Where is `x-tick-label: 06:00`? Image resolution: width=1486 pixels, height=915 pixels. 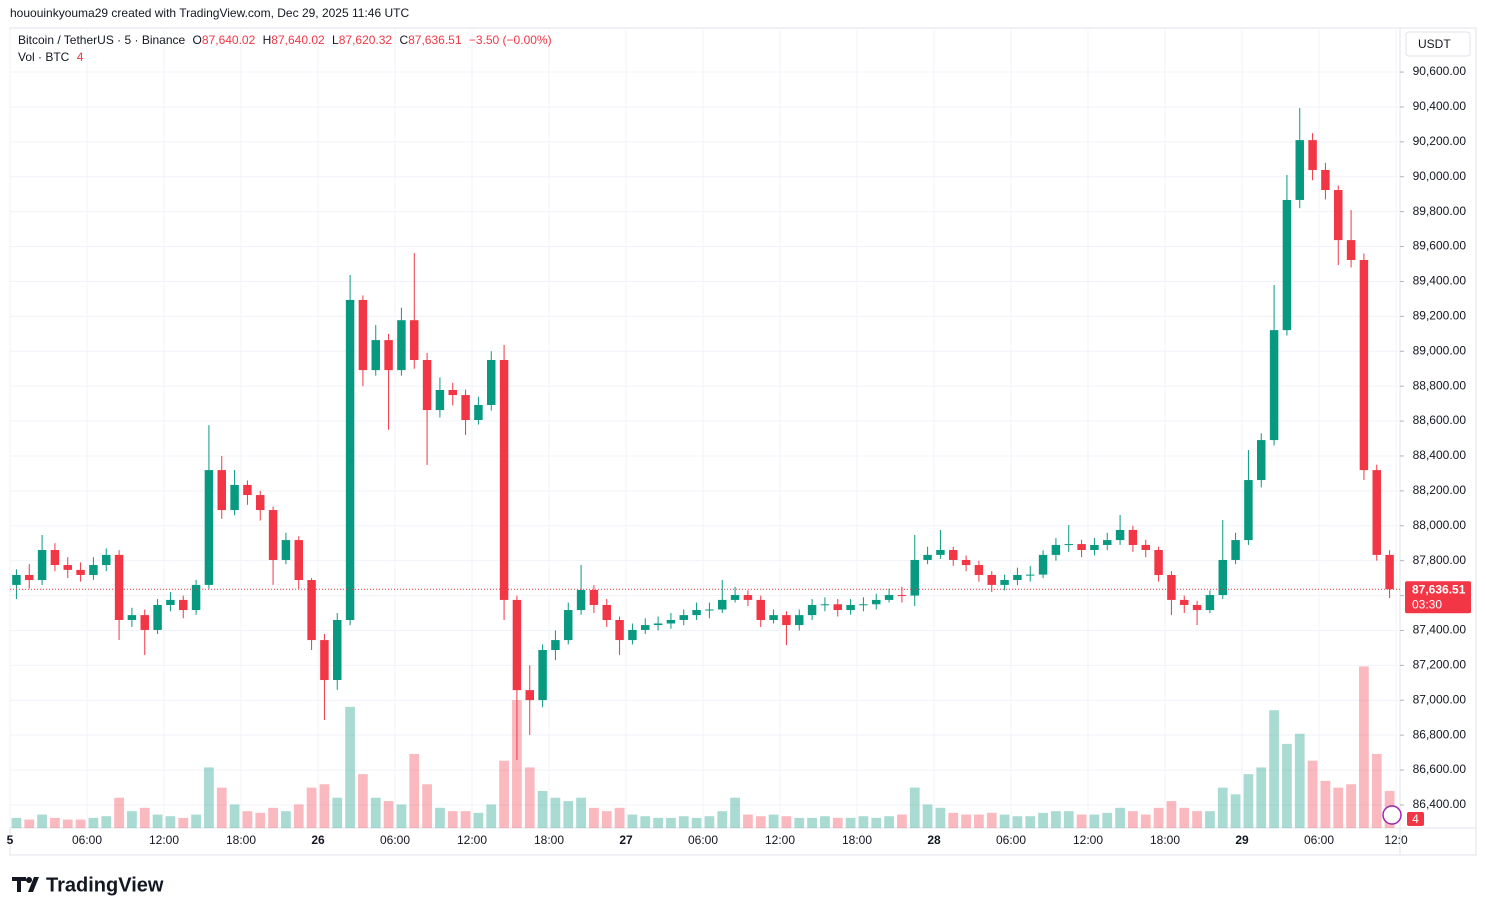
x-tick-label: 06:00 is located at coordinates (87, 840).